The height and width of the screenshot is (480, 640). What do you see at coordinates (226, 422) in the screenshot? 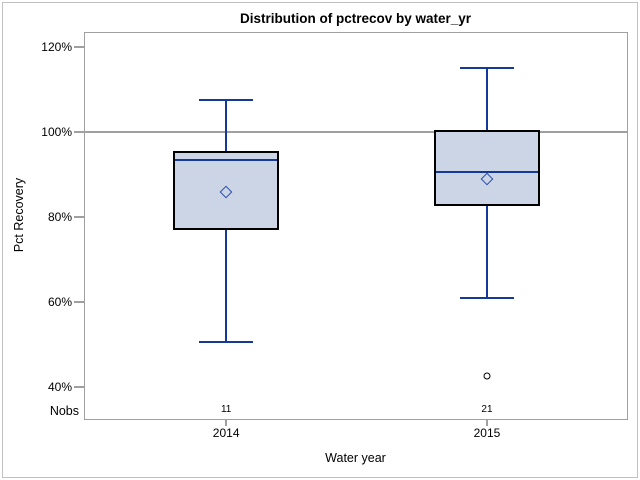
I see `x-tick-mark-2014` at bounding box center [226, 422].